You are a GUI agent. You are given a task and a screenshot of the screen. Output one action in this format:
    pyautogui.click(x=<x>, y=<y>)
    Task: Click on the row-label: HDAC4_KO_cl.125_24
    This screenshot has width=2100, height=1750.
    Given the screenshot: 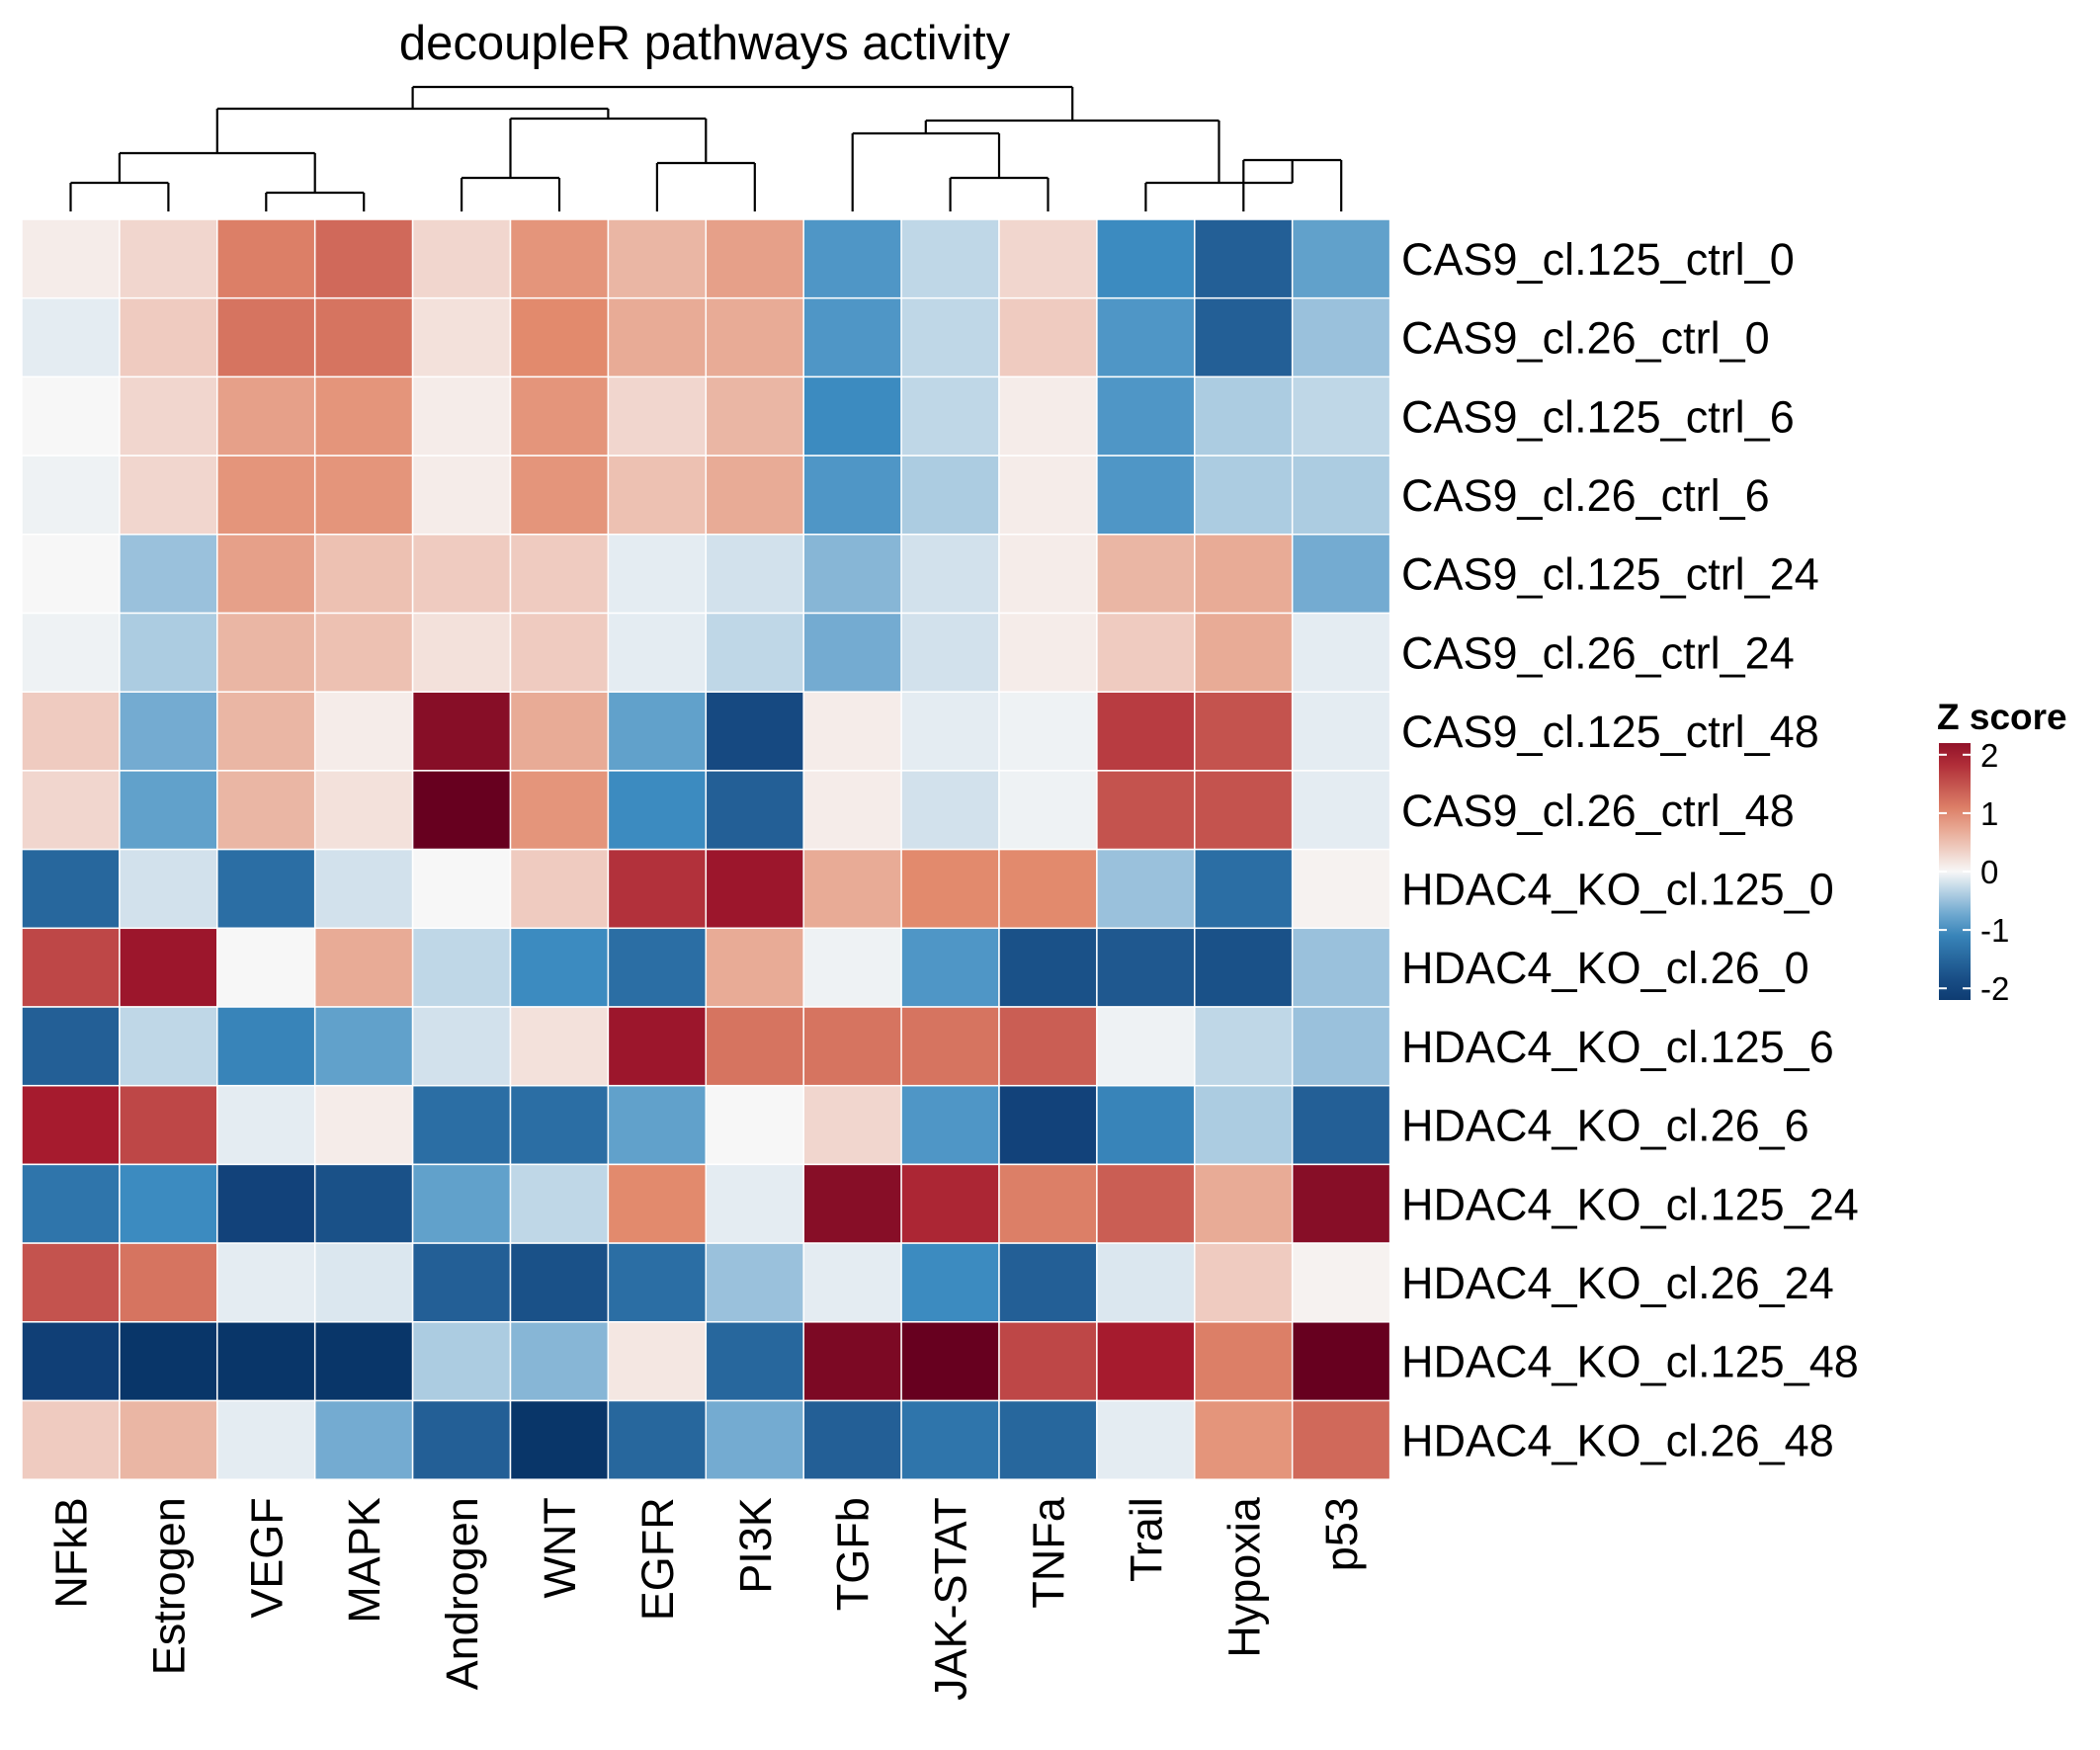 What is the action you would take?
    pyautogui.click(x=1630, y=1204)
    